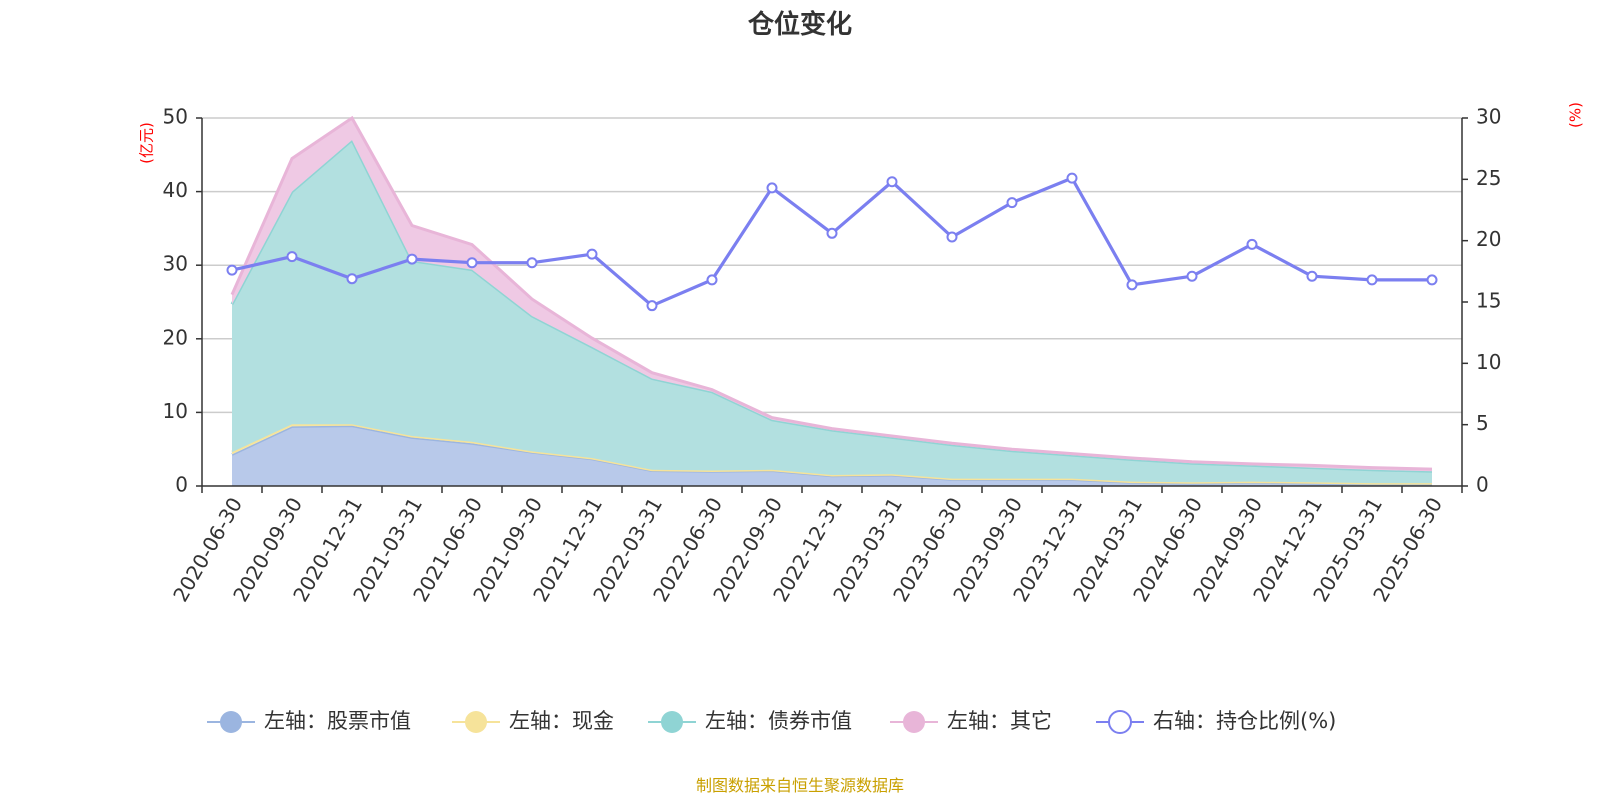 The height and width of the screenshot is (800, 1600). I want to click on right-tick-label: 5, so click(1482, 423).